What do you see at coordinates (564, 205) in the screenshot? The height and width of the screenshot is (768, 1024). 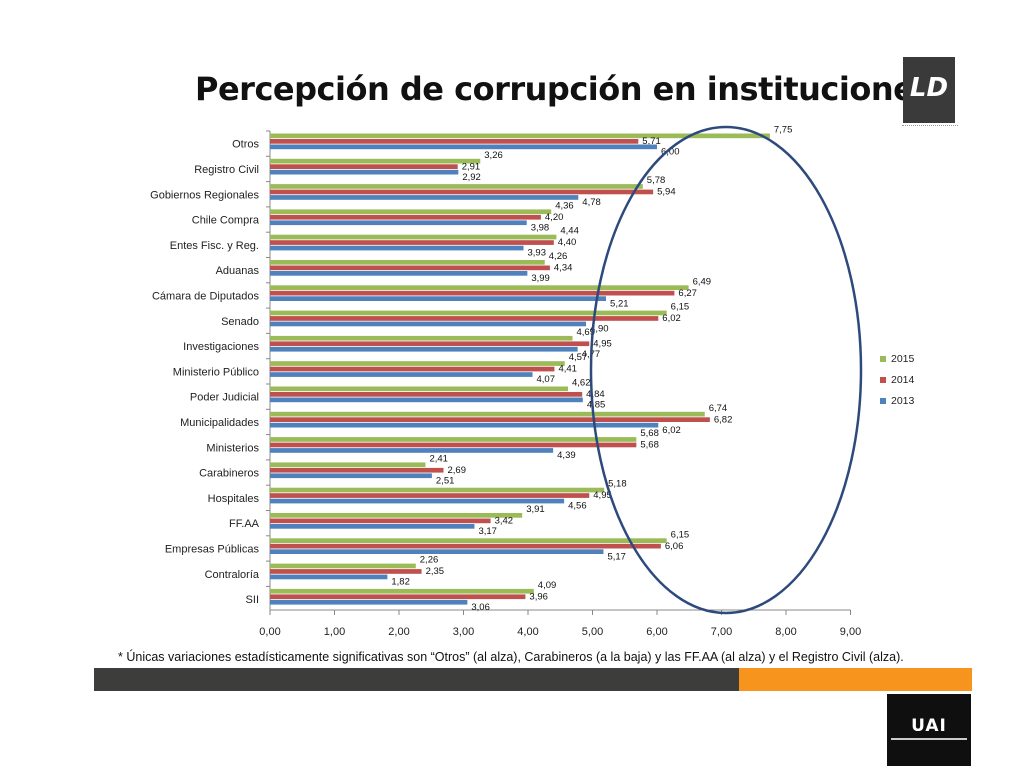 I see `data-label-2015: 4,36` at bounding box center [564, 205].